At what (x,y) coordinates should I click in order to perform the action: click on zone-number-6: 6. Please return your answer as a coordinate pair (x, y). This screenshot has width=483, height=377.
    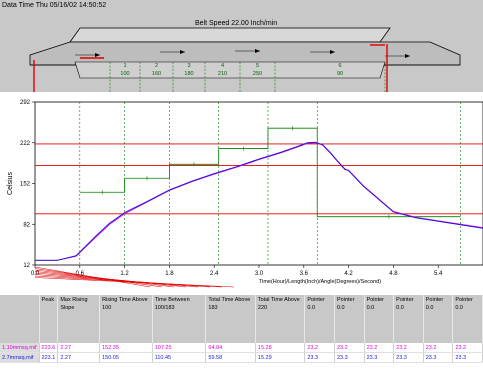
    Looking at the image, I should click on (339, 66).